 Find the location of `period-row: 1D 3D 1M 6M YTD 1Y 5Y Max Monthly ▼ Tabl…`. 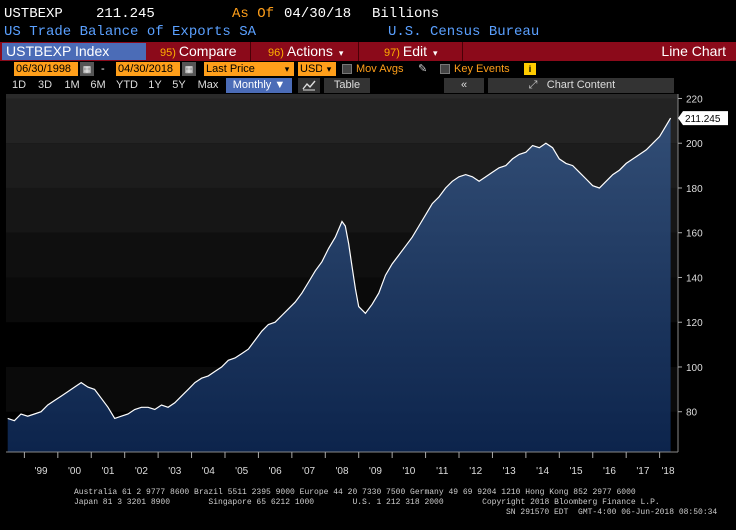

period-row: 1D 3D 1M 6M YTD 1Y 5Y Max Monthly ▼ Tabl… is located at coordinates (368, 85).